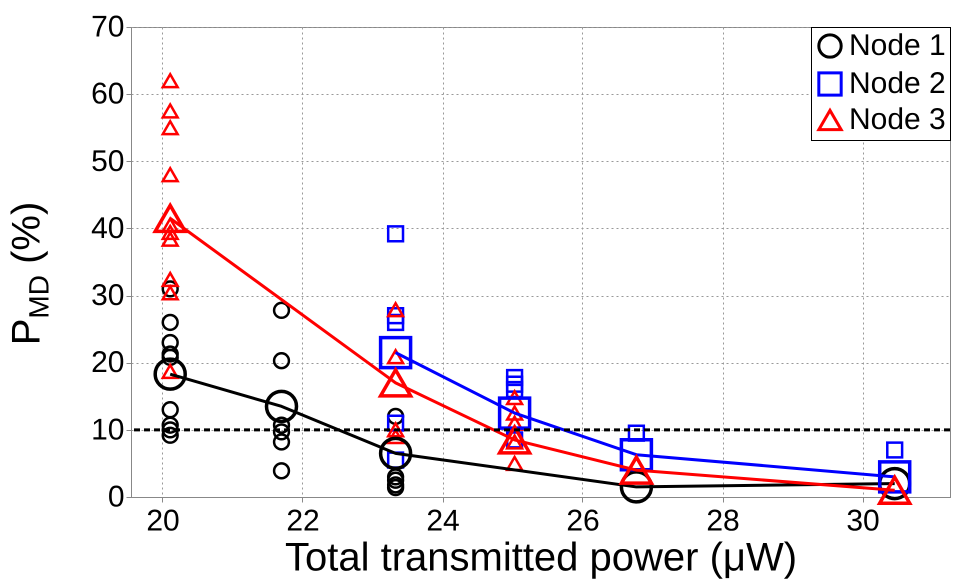 This screenshot has height=585, width=953. I want to click on y-tick-label: 40, so click(107, 228).